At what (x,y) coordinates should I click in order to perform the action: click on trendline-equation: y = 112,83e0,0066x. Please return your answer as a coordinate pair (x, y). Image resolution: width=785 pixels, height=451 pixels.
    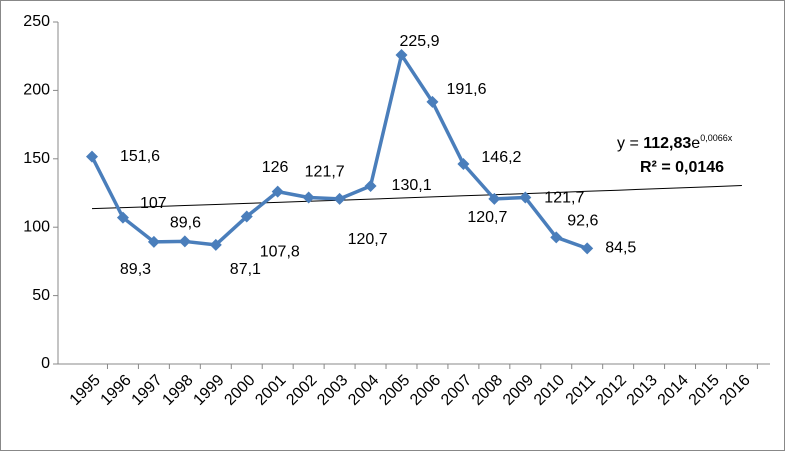
    Looking at the image, I should click on (675, 142).